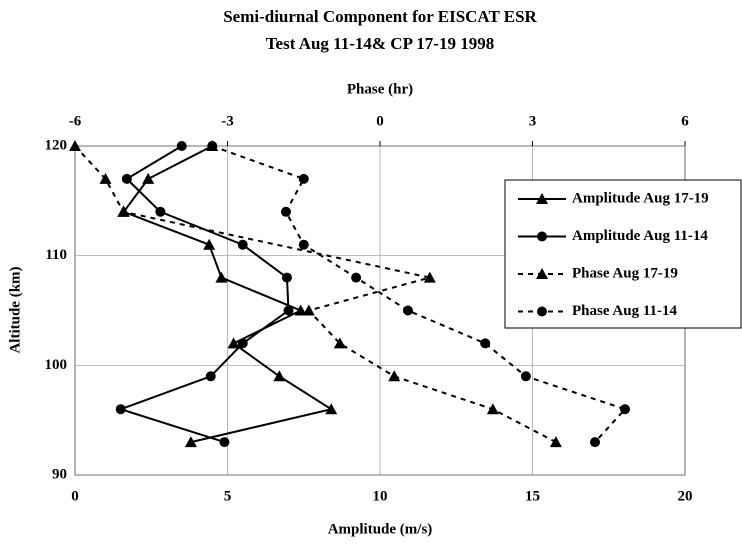 This screenshot has height=544, width=742. I want to click on x-tick-label: 10, so click(380, 496).